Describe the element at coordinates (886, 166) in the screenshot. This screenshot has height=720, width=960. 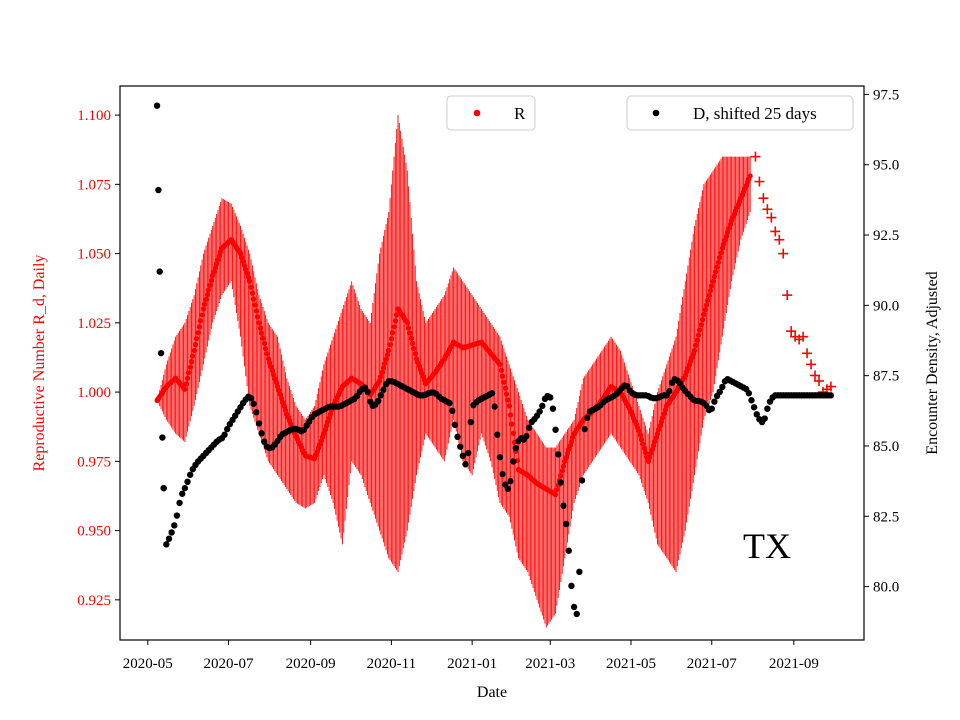
I see `right-y-tick-label: 95.0` at that location.